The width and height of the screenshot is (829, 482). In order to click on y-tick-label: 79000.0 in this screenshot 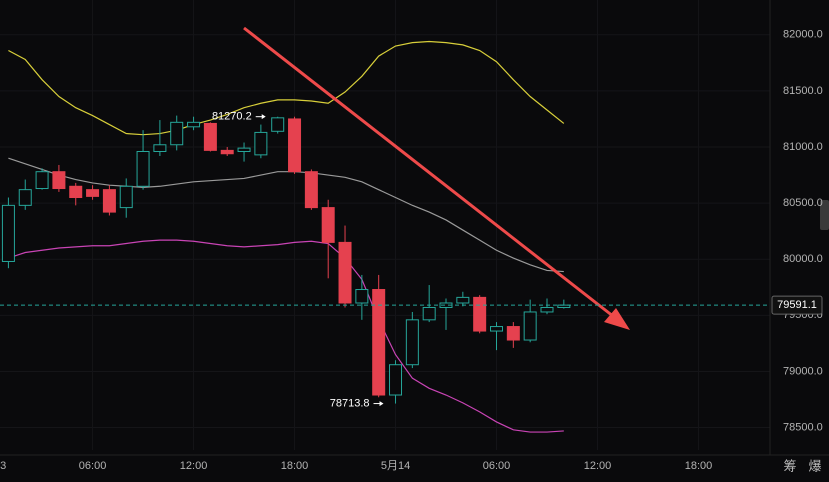, I will do `click(803, 371)`.